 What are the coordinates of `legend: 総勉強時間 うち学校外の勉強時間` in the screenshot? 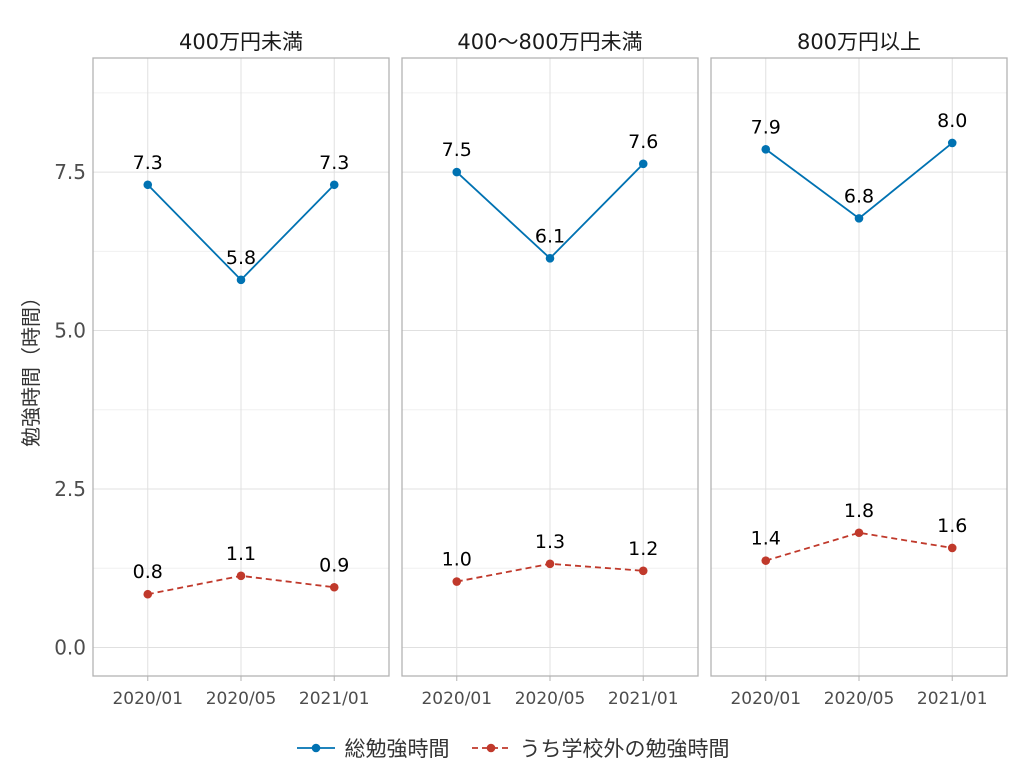 It's located at (512, 748).